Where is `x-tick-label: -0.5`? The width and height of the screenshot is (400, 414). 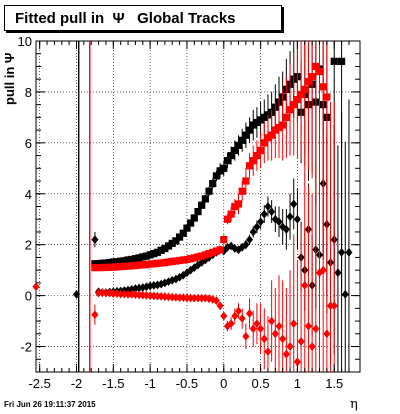
x-tick-label: -0.5 is located at coordinates (187, 383).